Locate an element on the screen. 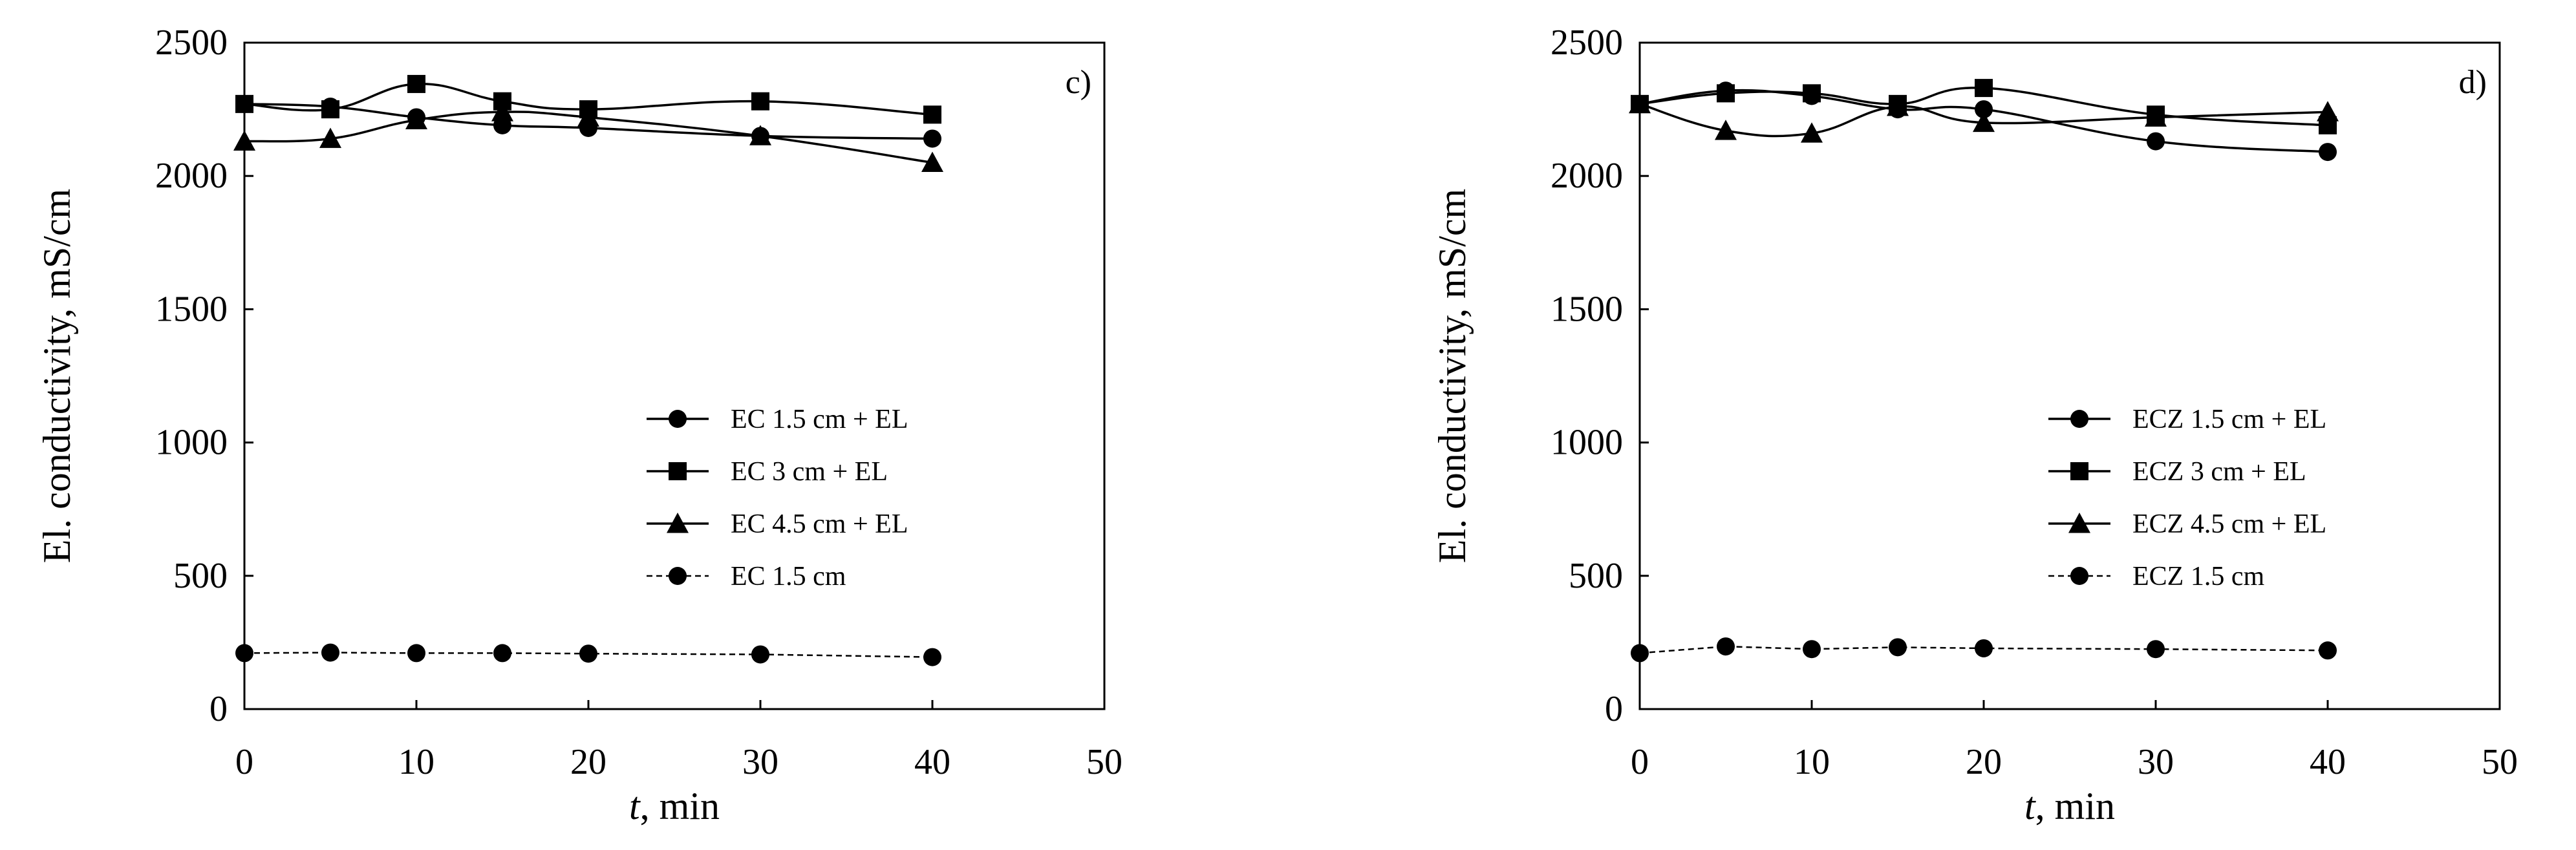  x-tick-label: 30 is located at coordinates (2156, 762).